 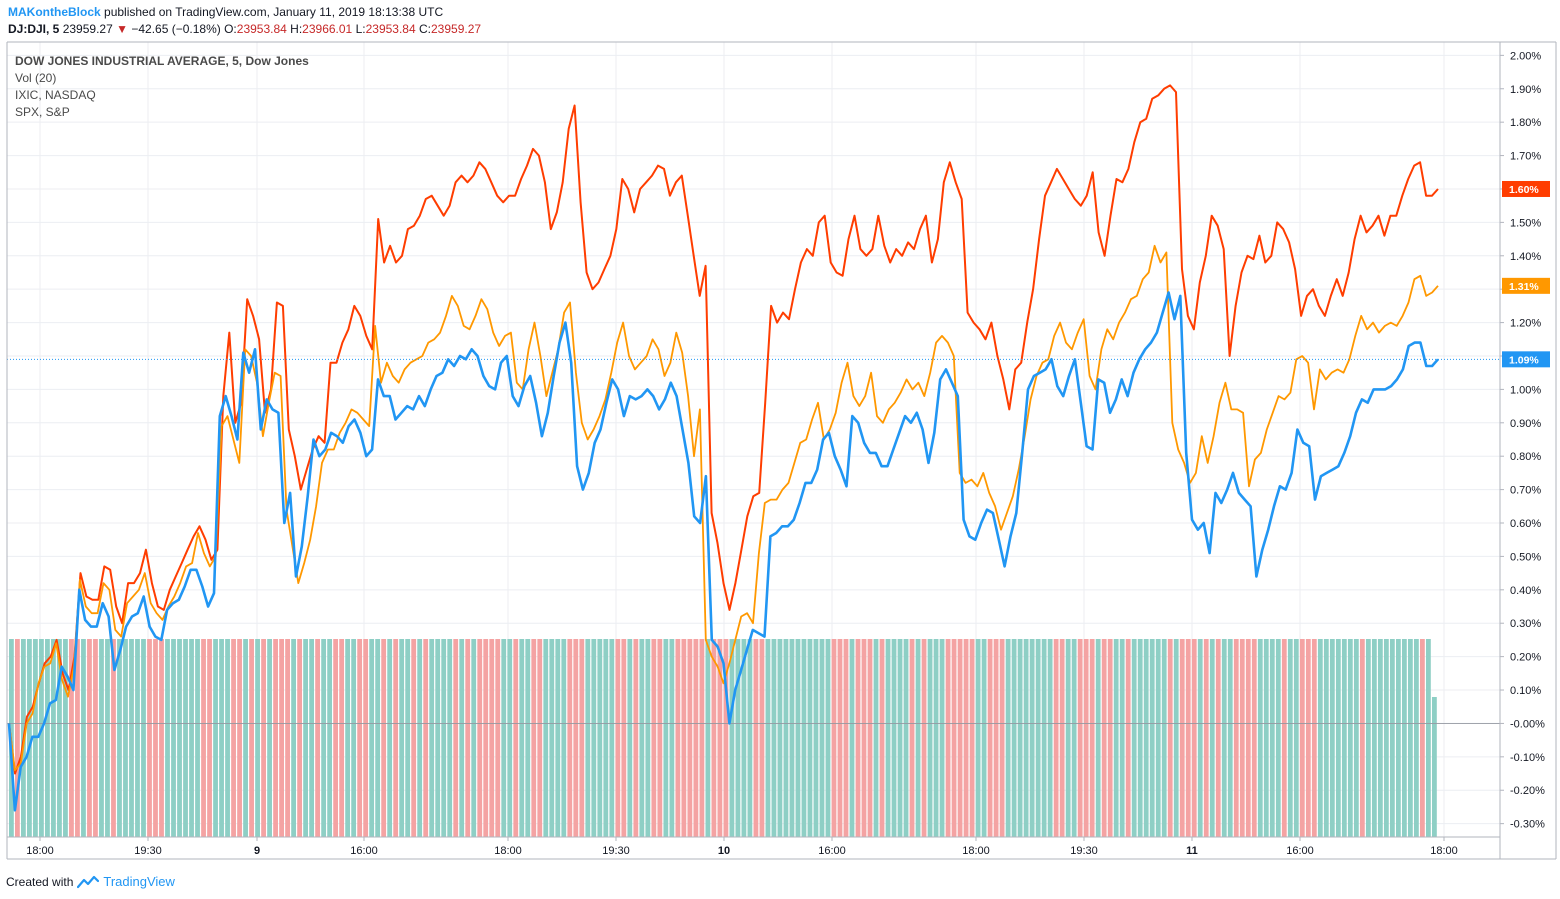 What do you see at coordinates (1526, 188) in the screenshot?
I see `price-label-box-nasdaq` at bounding box center [1526, 188].